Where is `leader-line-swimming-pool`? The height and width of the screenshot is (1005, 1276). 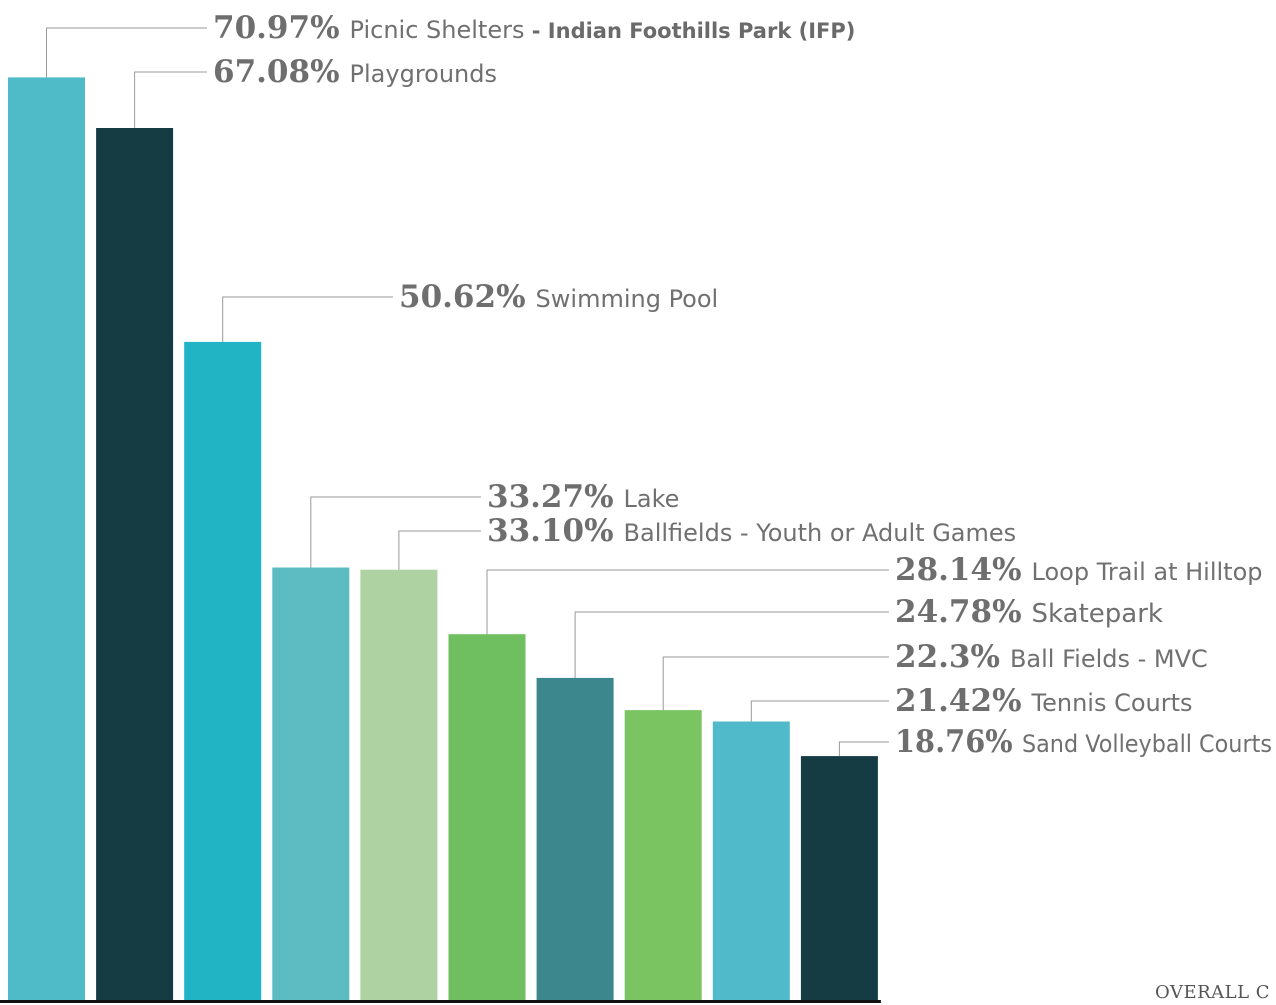 leader-line-swimming-pool is located at coordinates (307, 319).